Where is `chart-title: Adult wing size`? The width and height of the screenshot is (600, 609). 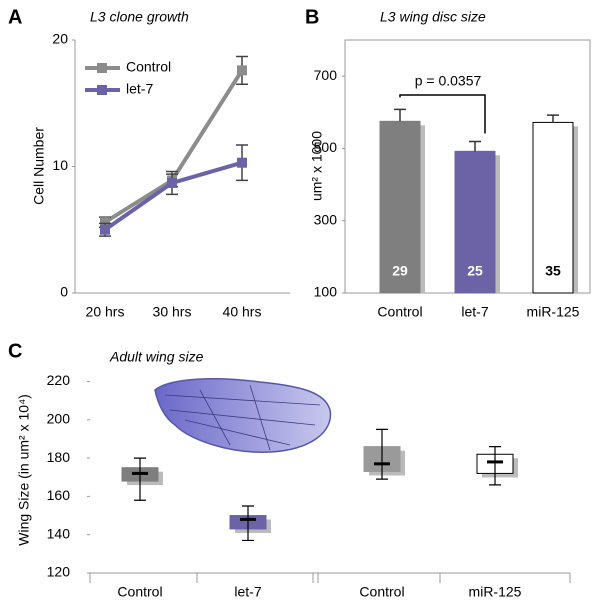
chart-title: Adult wing size is located at coordinates (156, 357).